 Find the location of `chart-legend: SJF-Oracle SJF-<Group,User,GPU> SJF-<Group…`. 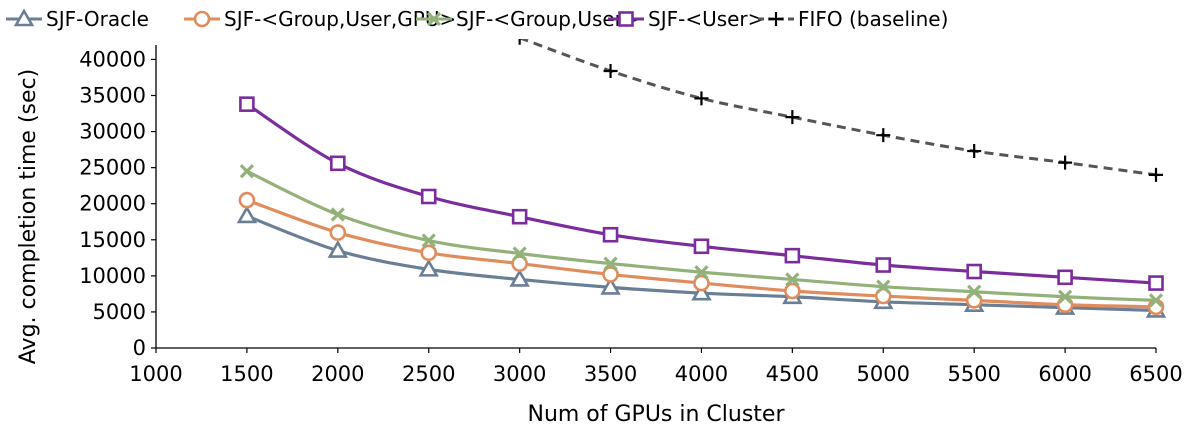

chart-legend: SJF-Oracle SJF-<Group,User,GPU> SJF-<Group… is located at coordinates (477, 19).